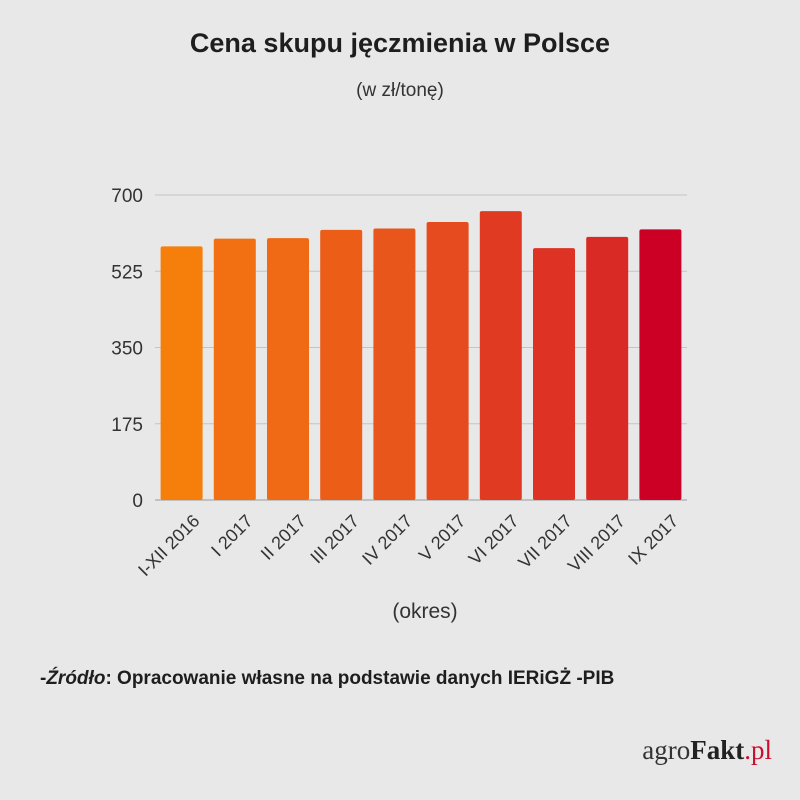 The width and height of the screenshot is (800, 800). I want to click on y-axis-ticks: 0 175 350 525 700, so click(127, 349).